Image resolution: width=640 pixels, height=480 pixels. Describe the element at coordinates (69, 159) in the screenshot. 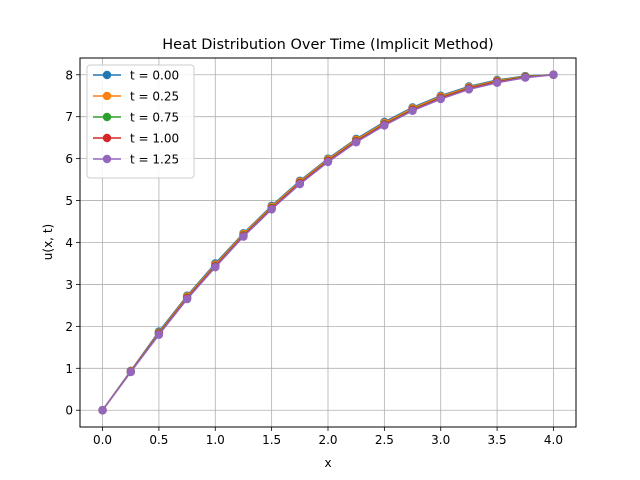

I see `y-tick-label: 6` at that location.